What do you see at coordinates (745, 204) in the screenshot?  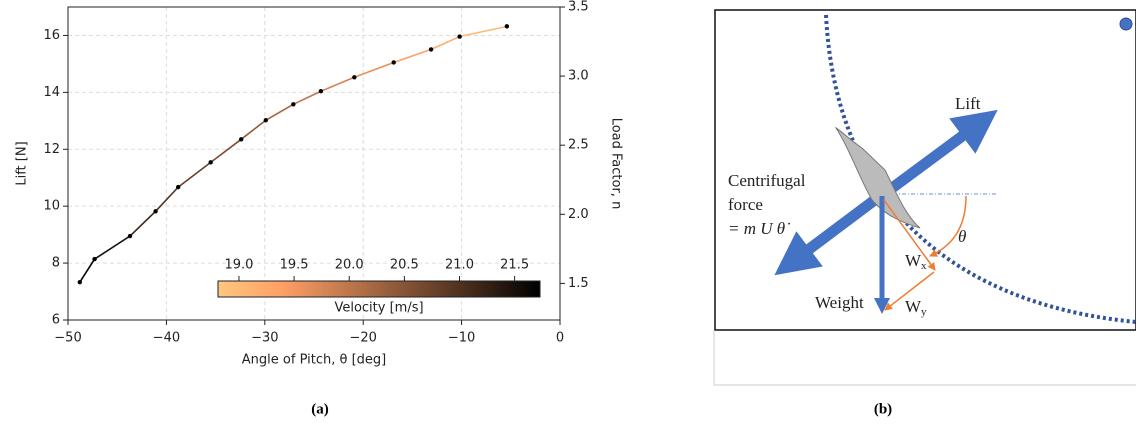 I see `centrifugal-label: force` at bounding box center [745, 204].